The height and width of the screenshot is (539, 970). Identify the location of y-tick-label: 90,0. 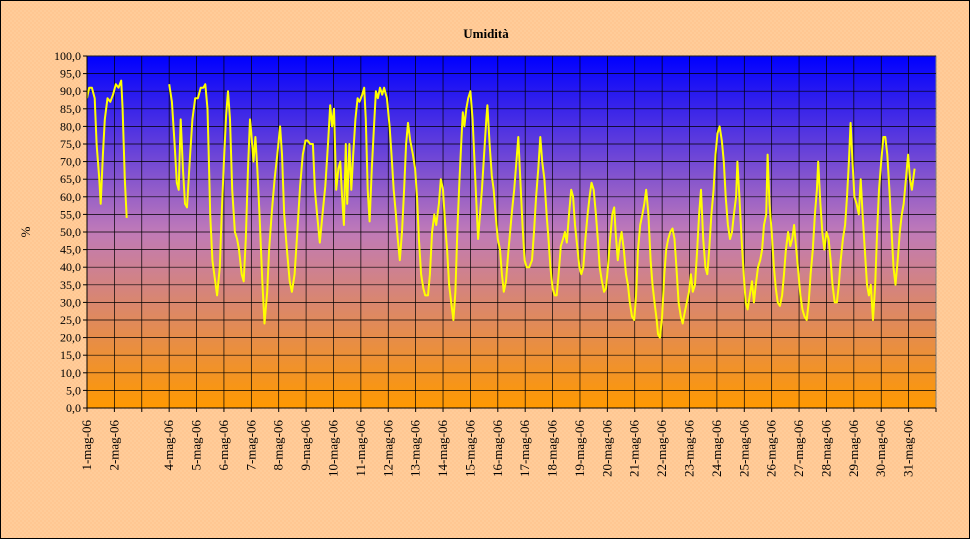
(70, 91).